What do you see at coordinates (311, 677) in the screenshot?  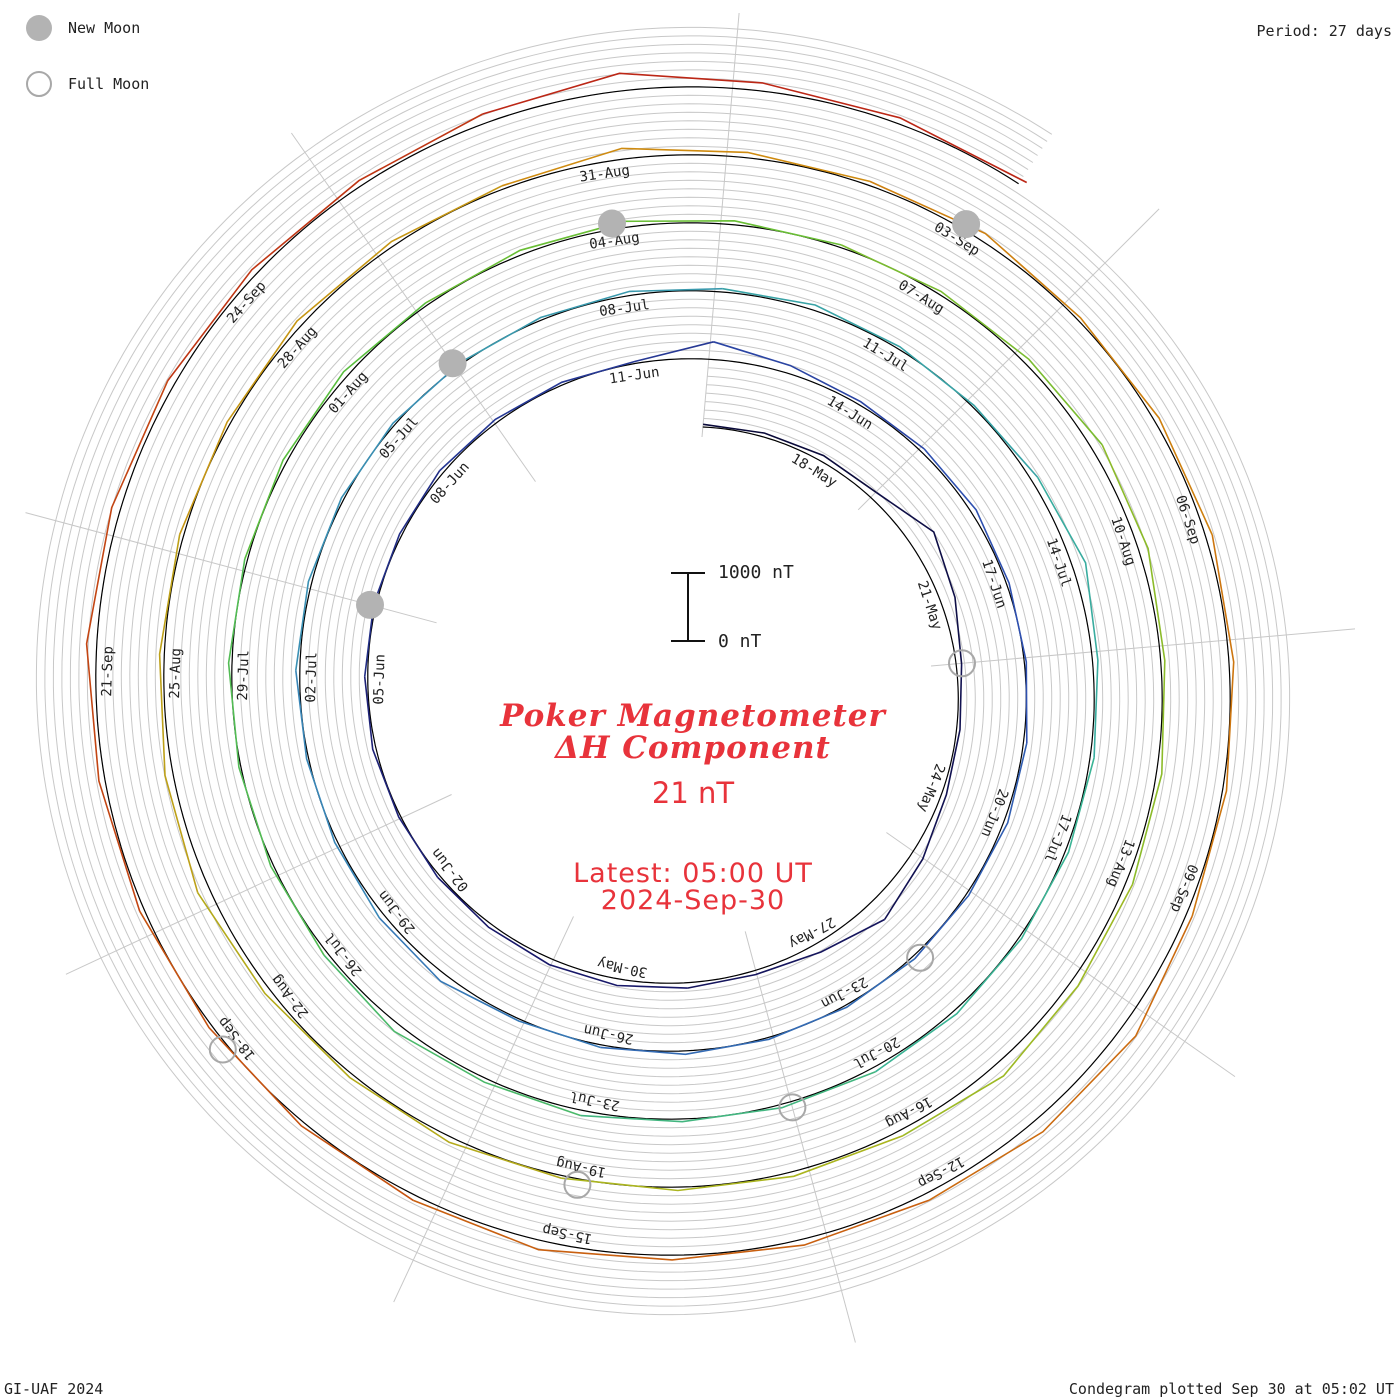 I see `date-label: 02-Jul` at bounding box center [311, 677].